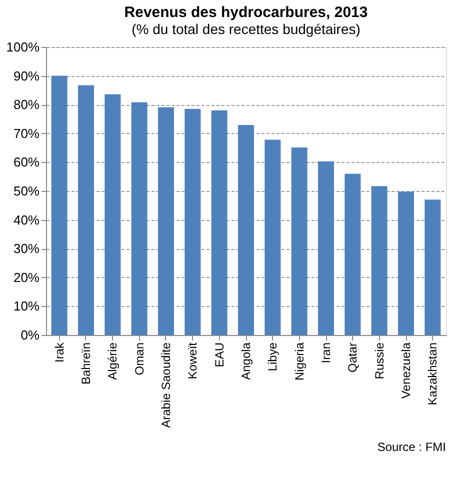  What do you see at coordinates (299, 361) in the screenshot?
I see `x-tick-label: Nigeria` at bounding box center [299, 361].